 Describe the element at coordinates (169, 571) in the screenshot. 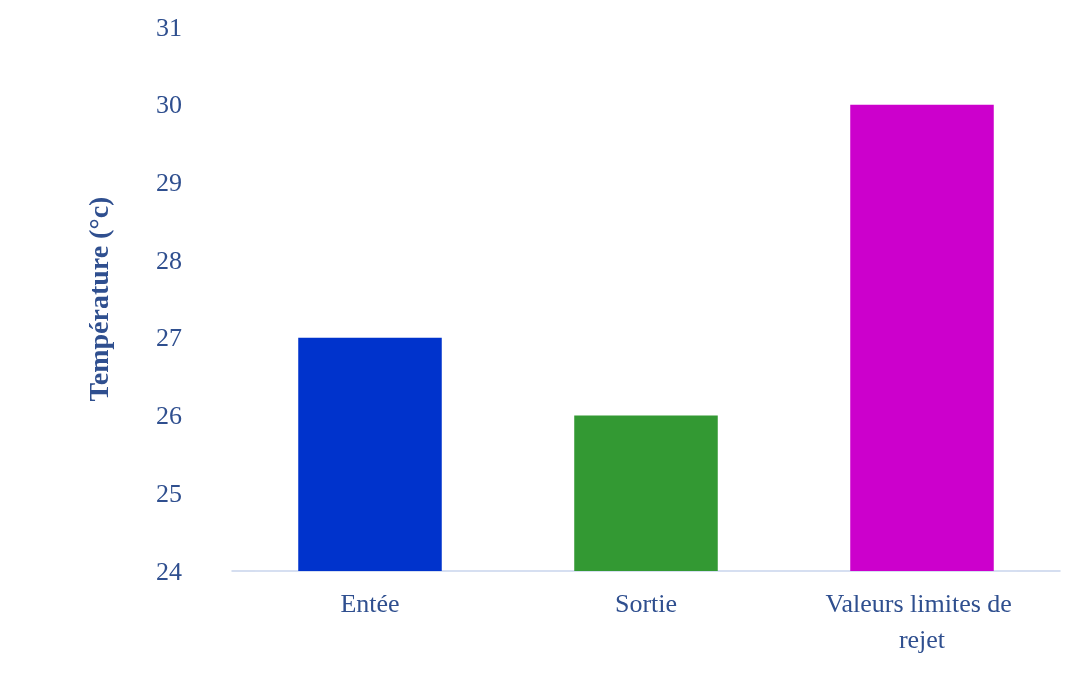

I see `y-tick-label: 24` at that location.